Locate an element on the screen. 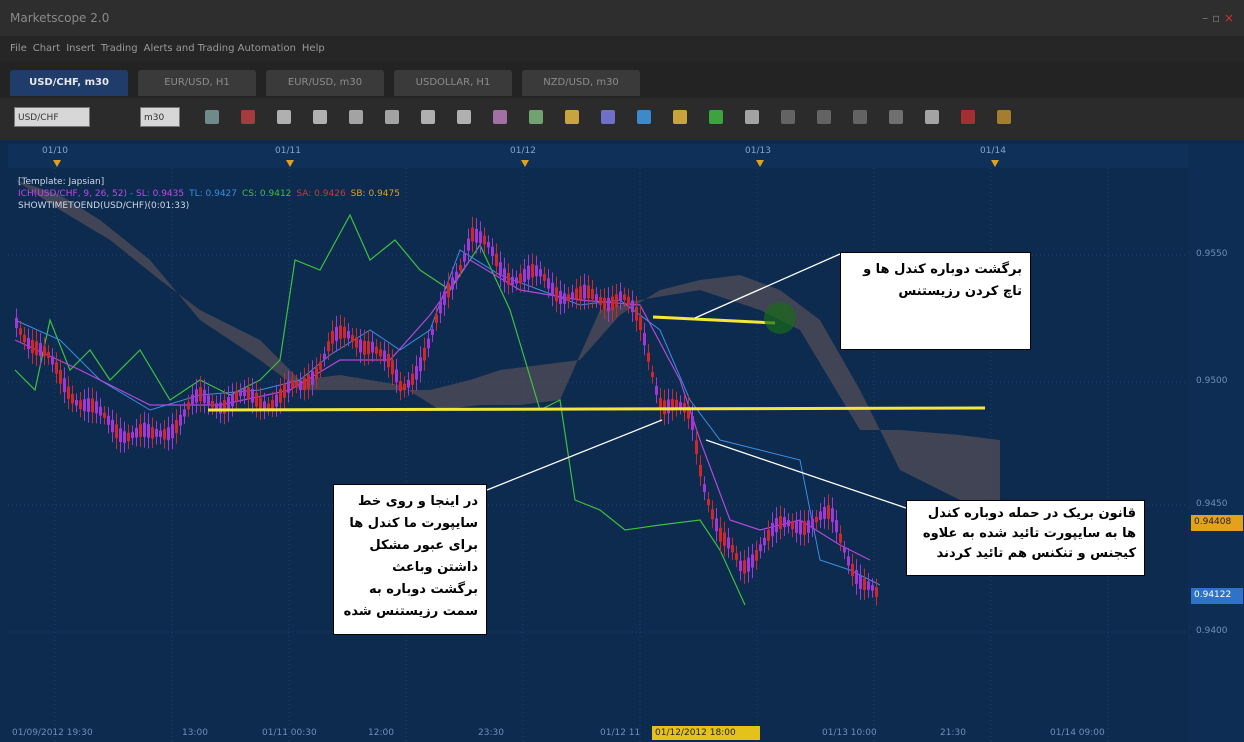 The width and height of the screenshot is (1244, 742). indicator-value: SA: 0.9426 is located at coordinates (321, 194).